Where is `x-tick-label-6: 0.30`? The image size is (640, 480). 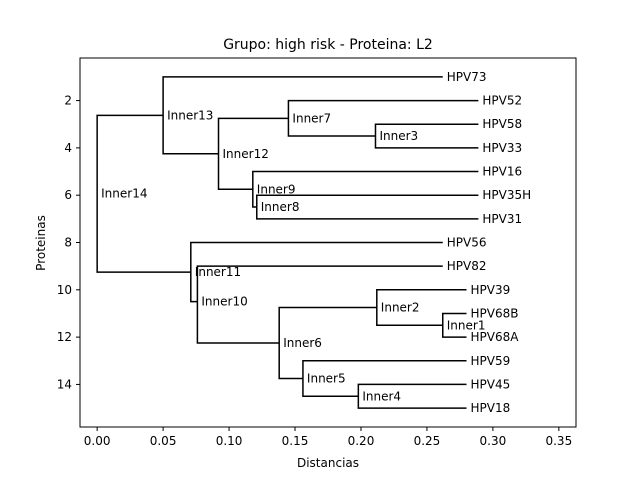 x-tick-label-6: 0.30 is located at coordinates (493, 441).